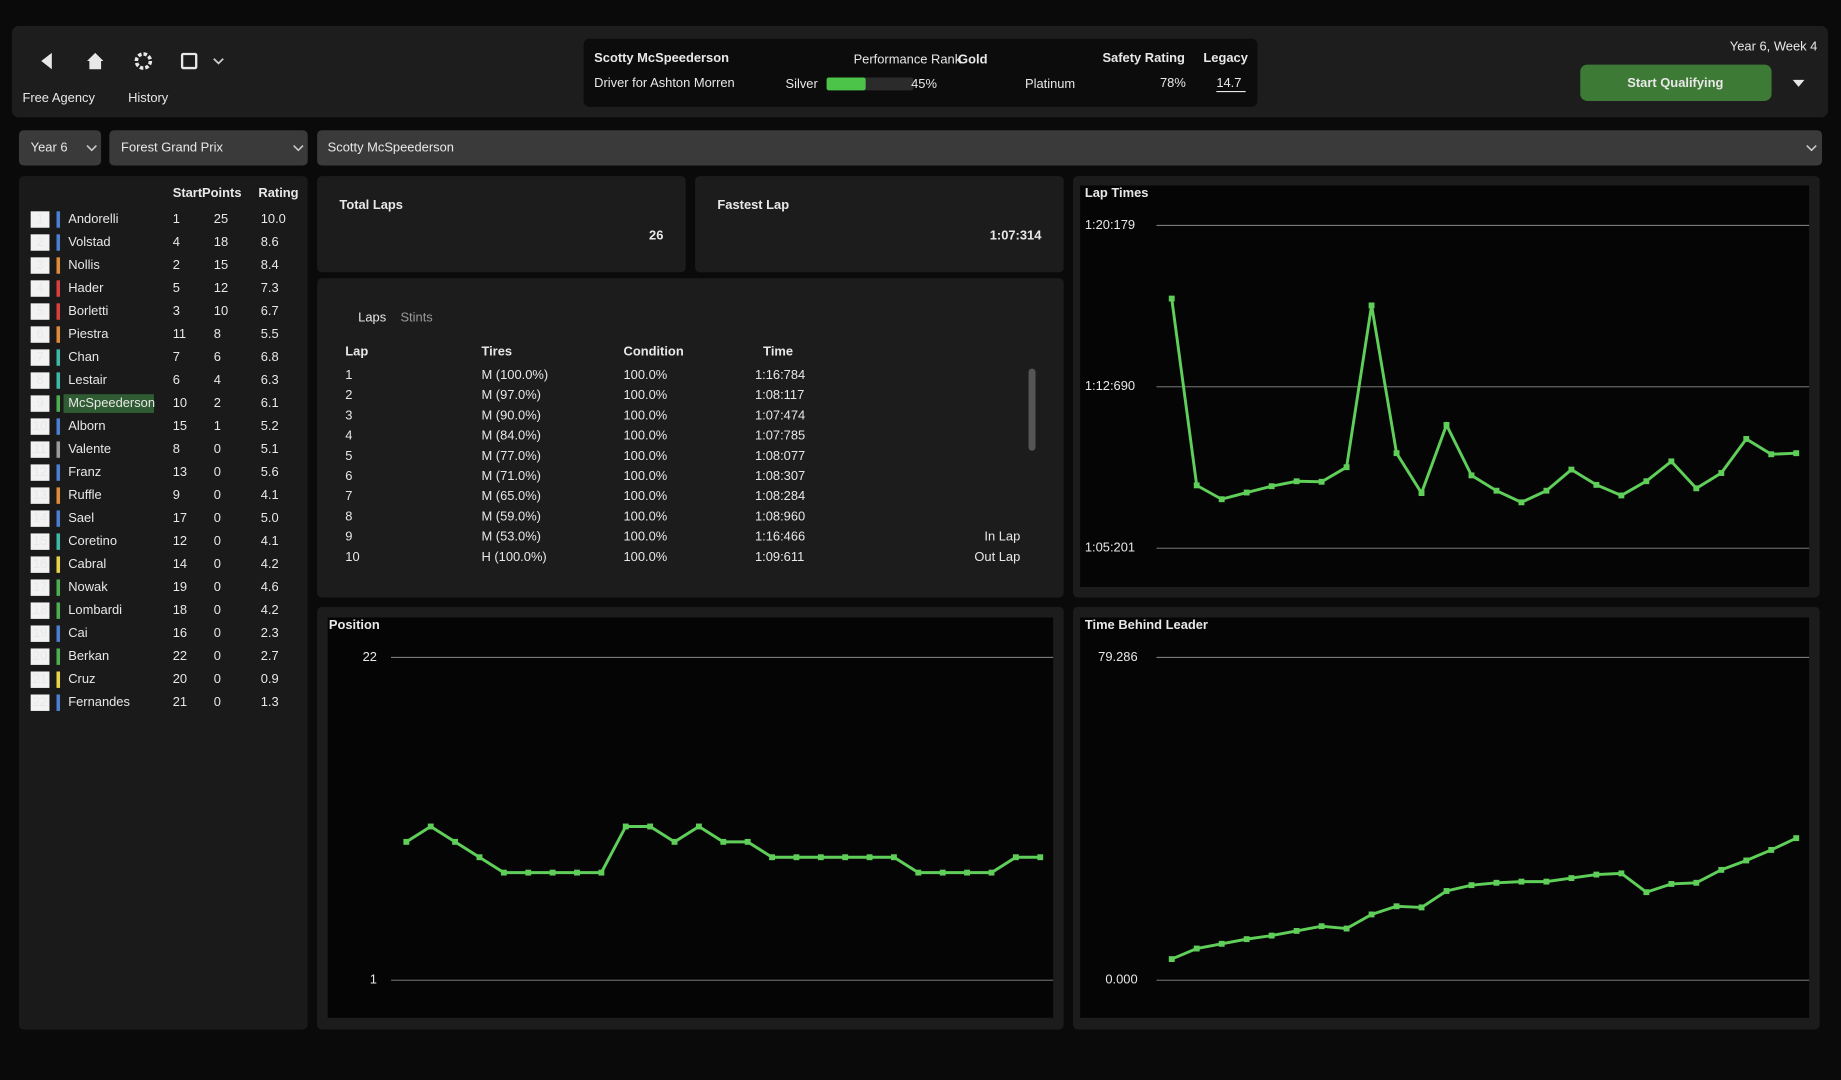 Image resolution: width=1841 pixels, height=1080 pixels. I want to click on driver-name: Cabral, so click(87, 563).